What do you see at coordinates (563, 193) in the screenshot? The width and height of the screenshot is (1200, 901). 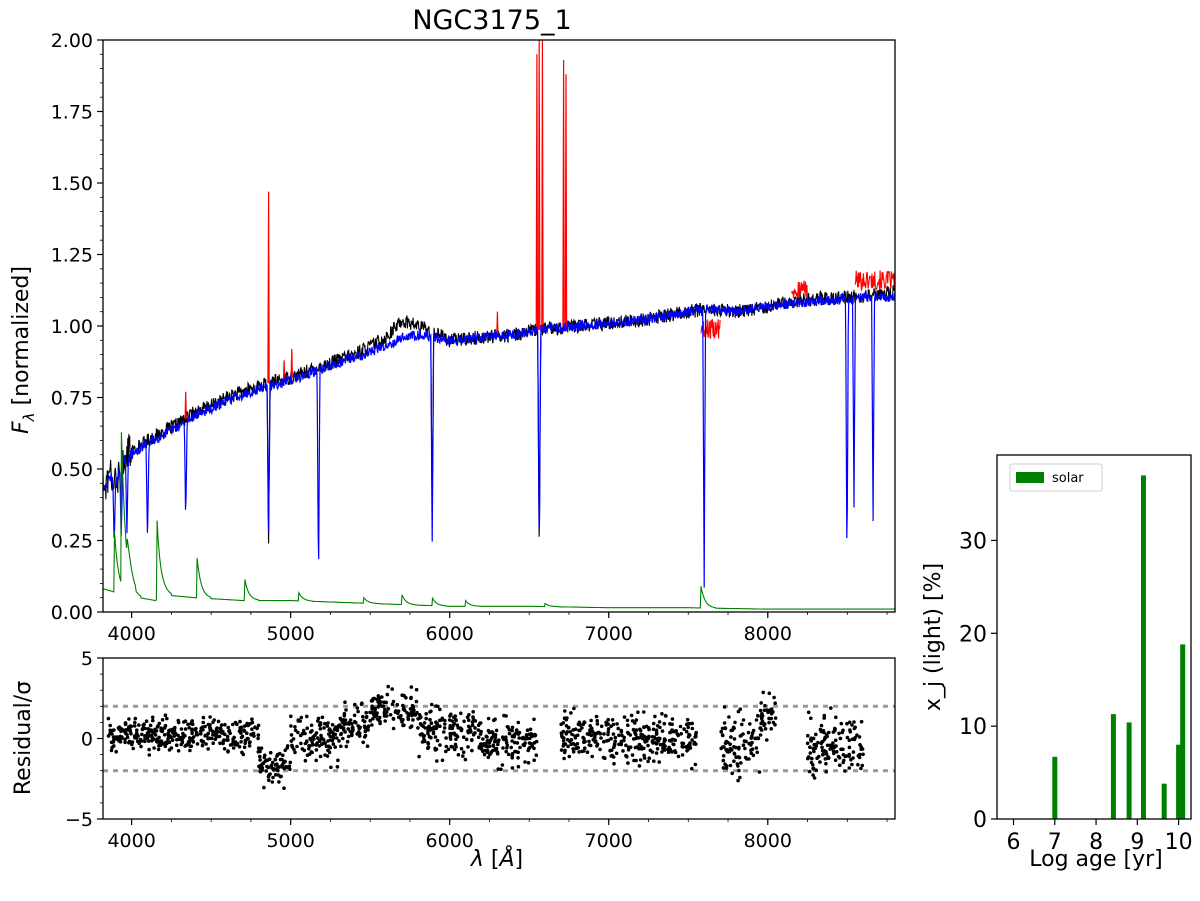 I see `emission-line-spike` at bounding box center [563, 193].